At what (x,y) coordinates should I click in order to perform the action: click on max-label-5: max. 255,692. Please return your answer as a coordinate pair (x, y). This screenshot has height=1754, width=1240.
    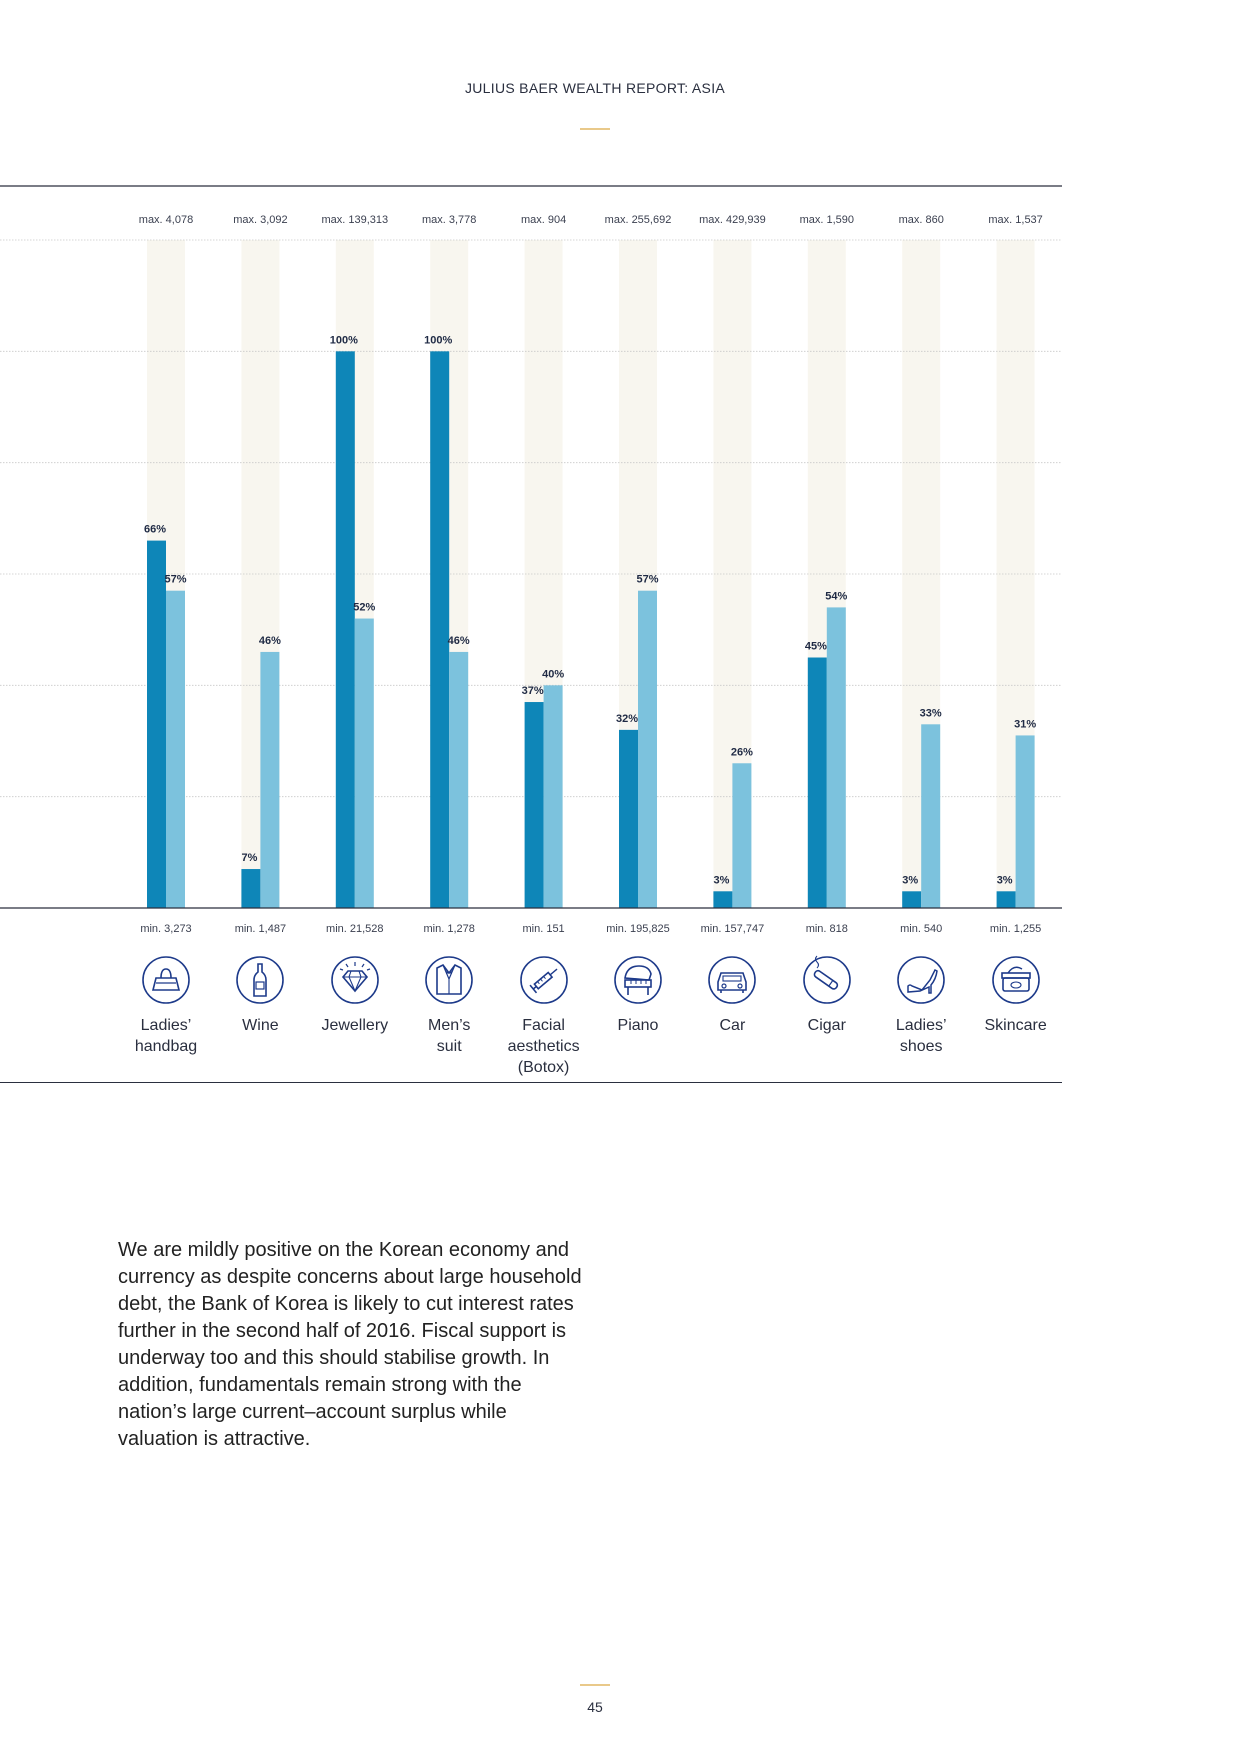
    Looking at the image, I should click on (638, 220).